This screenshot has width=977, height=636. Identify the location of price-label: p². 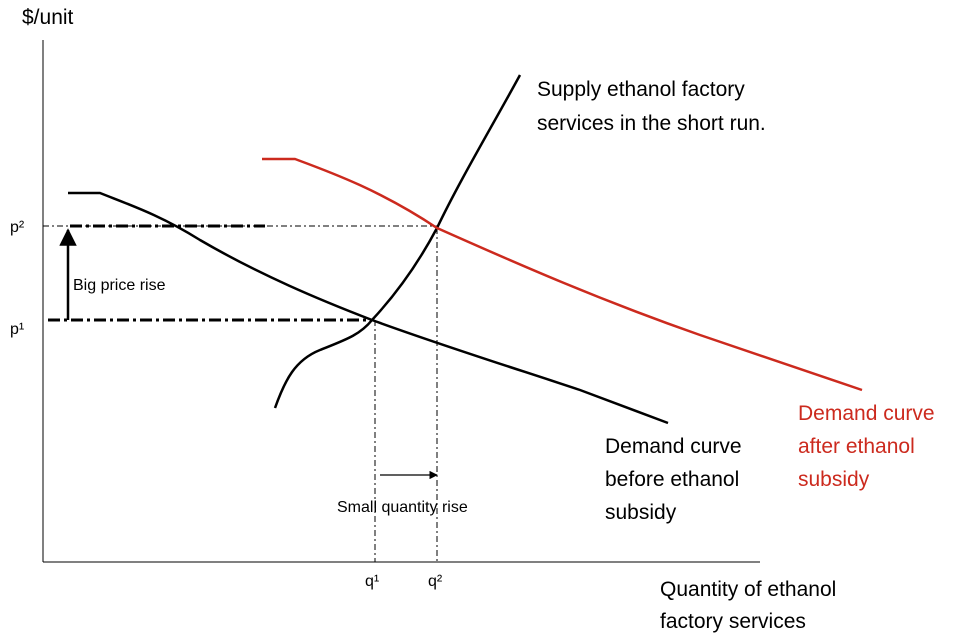
(17, 227).